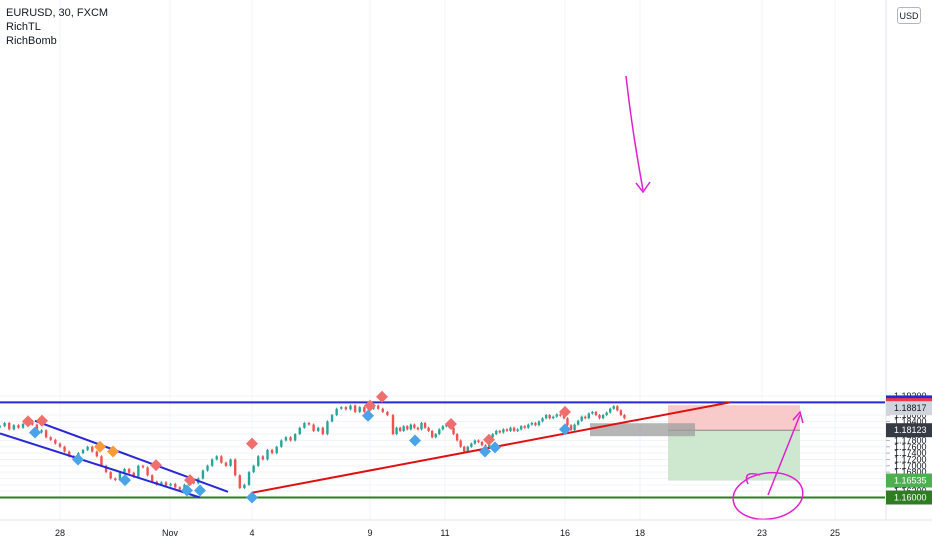 The image size is (932, 550). What do you see at coordinates (909, 15) in the screenshot?
I see `currency-button: USD` at bounding box center [909, 15].